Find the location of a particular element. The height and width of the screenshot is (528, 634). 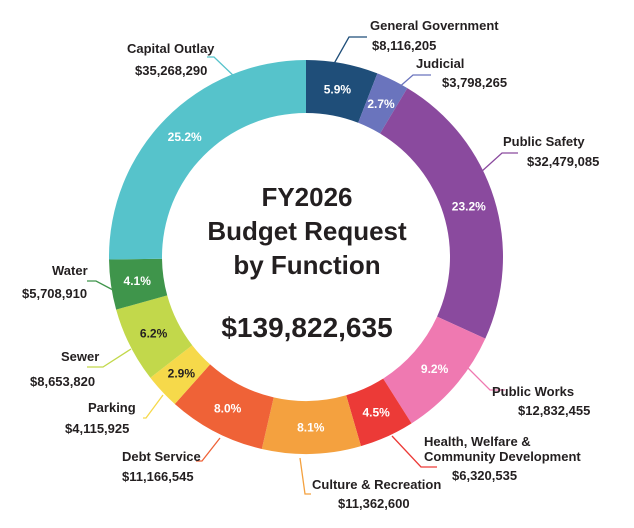

slice-judicial is located at coordinates (383, 103).